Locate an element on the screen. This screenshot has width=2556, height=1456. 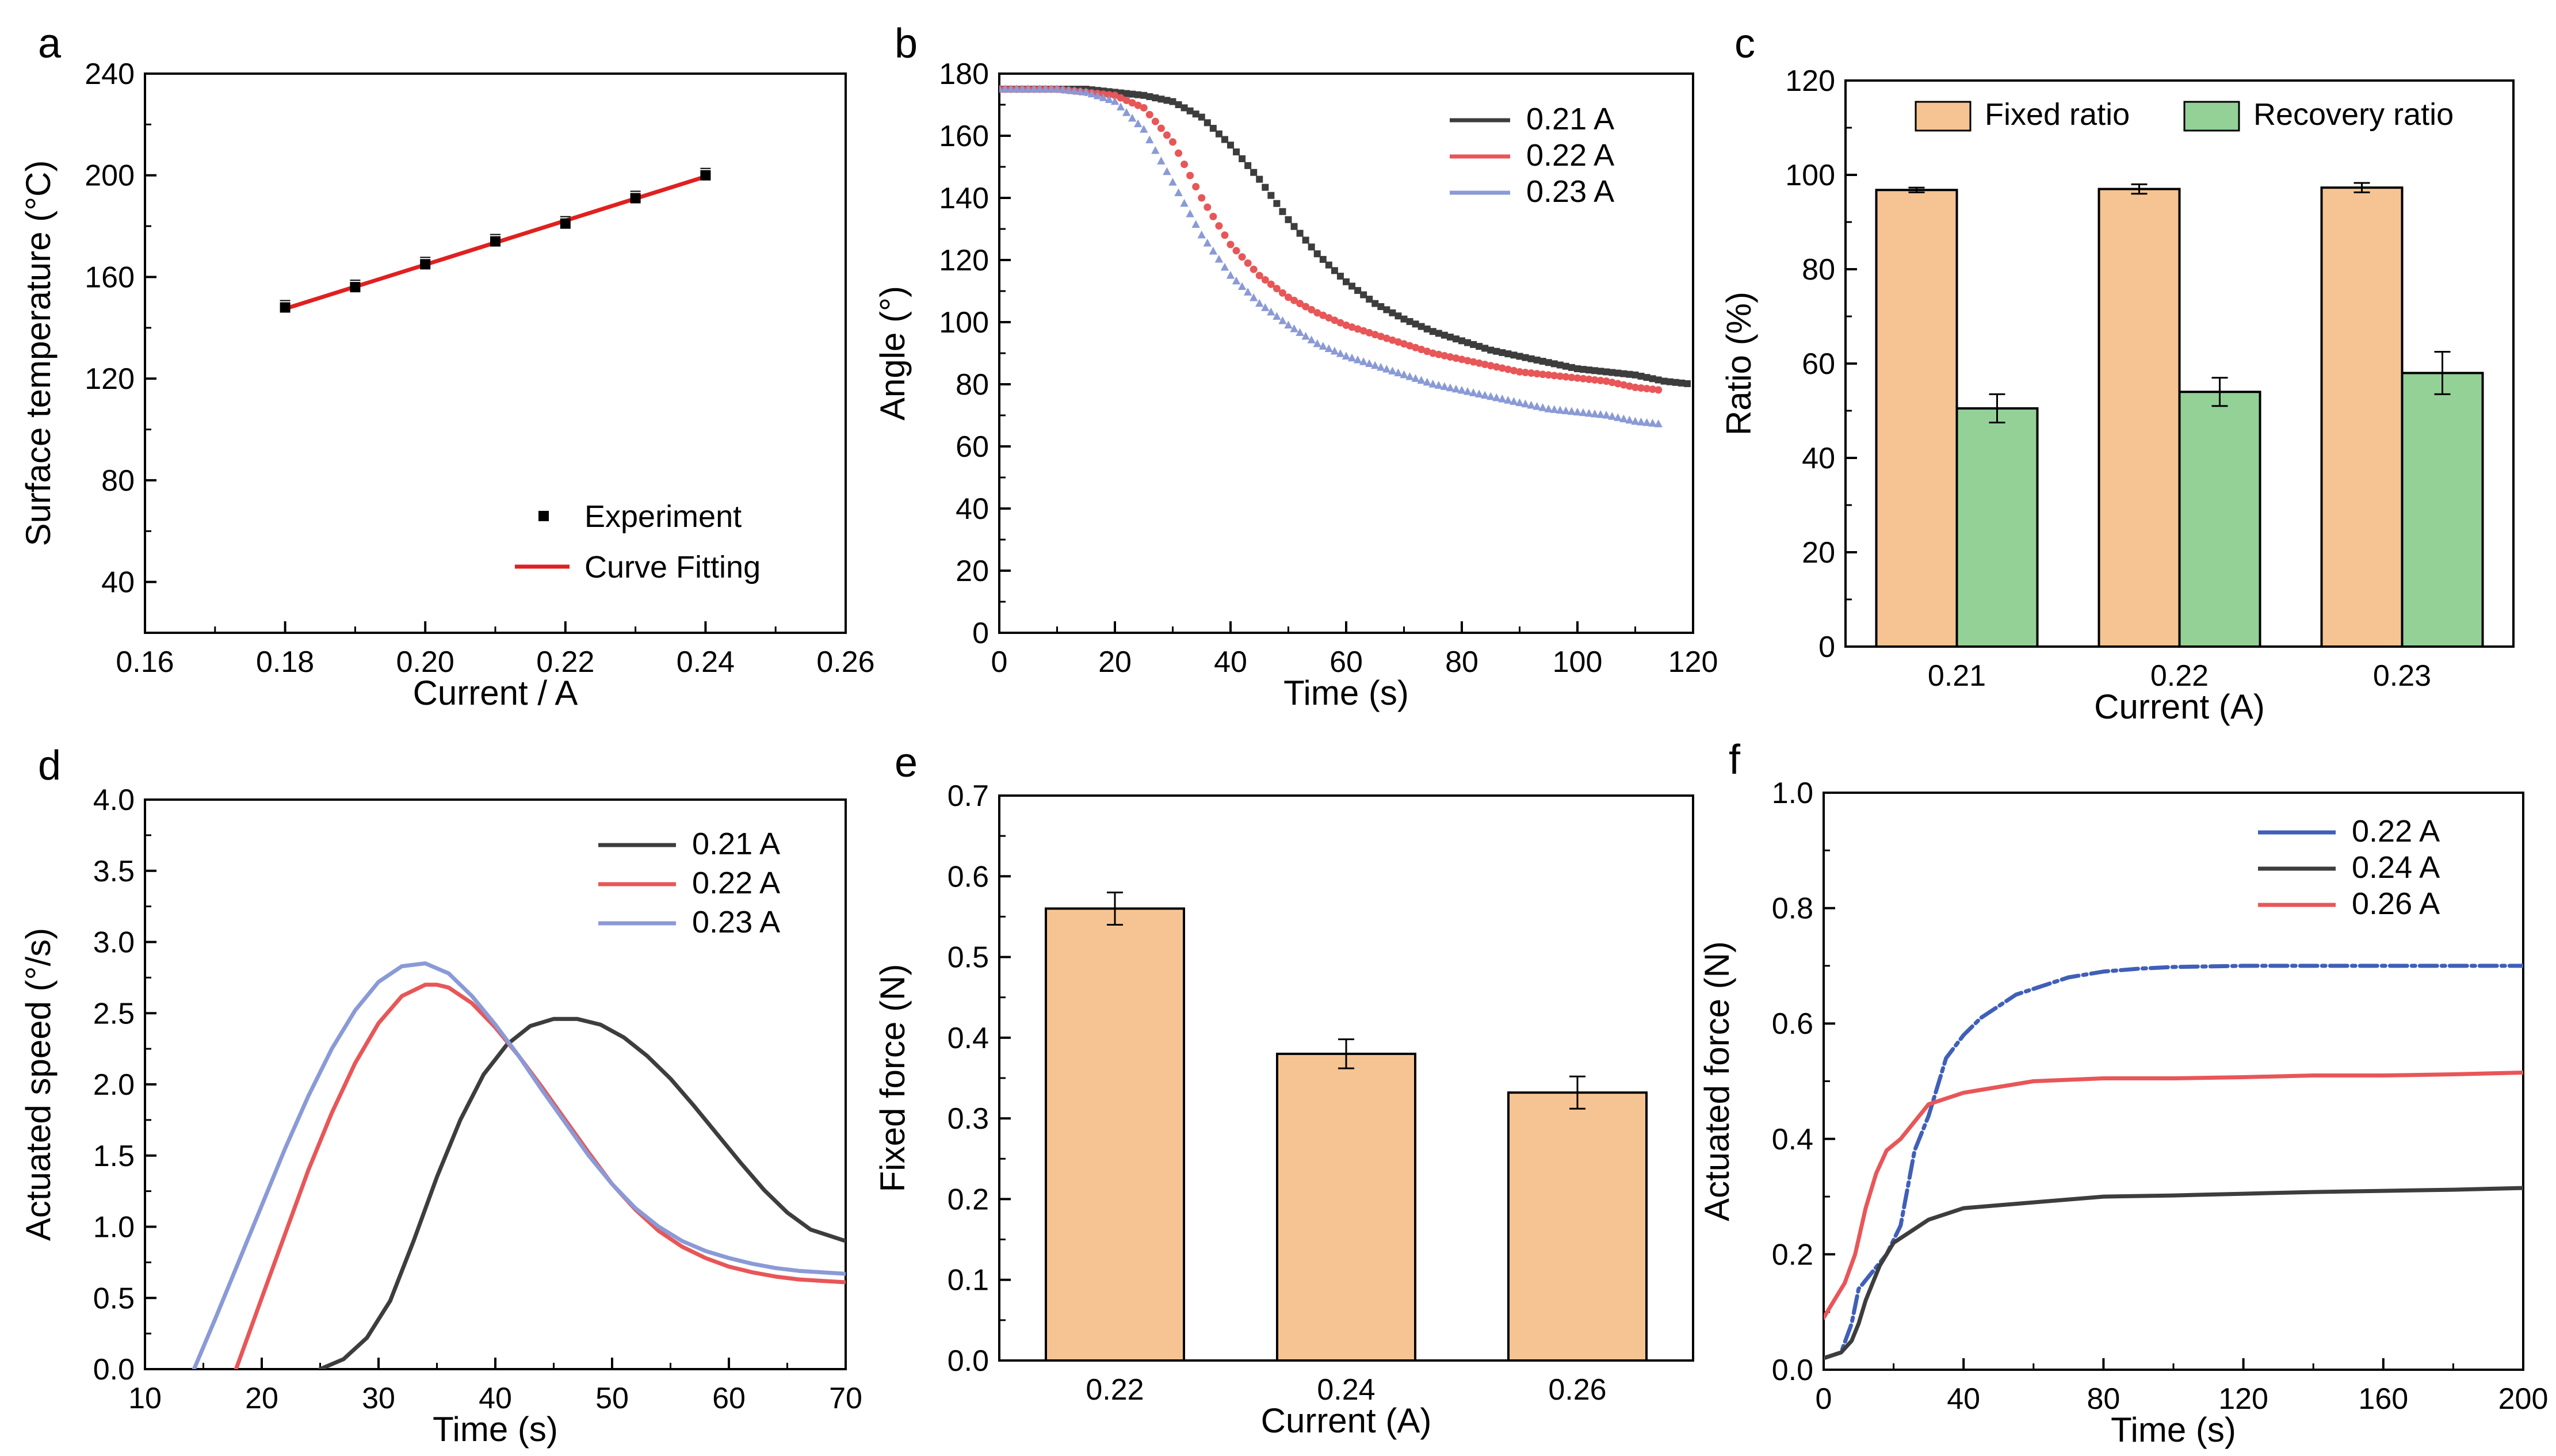
x-axis-title: Current / A is located at coordinates (496, 693).